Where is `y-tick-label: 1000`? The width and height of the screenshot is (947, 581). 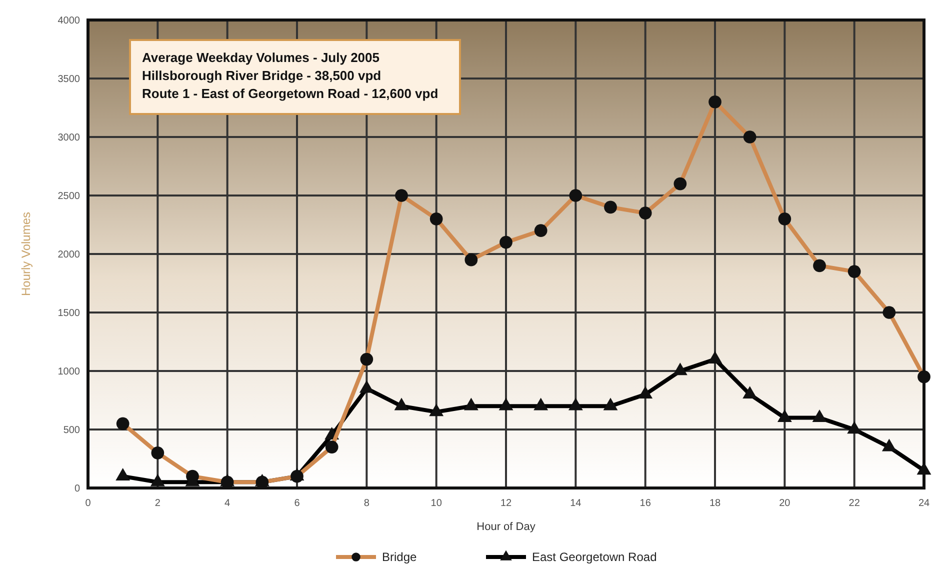
y-tick-label: 1000 is located at coordinates (69, 372).